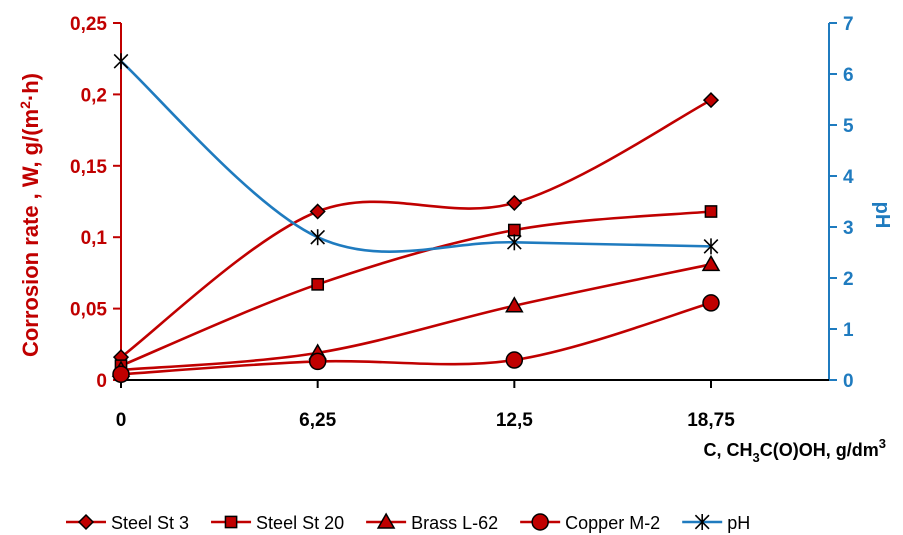 Image resolution: width=903 pixels, height=535 pixels. What do you see at coordinates (728, 450) in the screenshot?
I see `x-axis-title-main: C, CH` at bounding box center [728, 450].